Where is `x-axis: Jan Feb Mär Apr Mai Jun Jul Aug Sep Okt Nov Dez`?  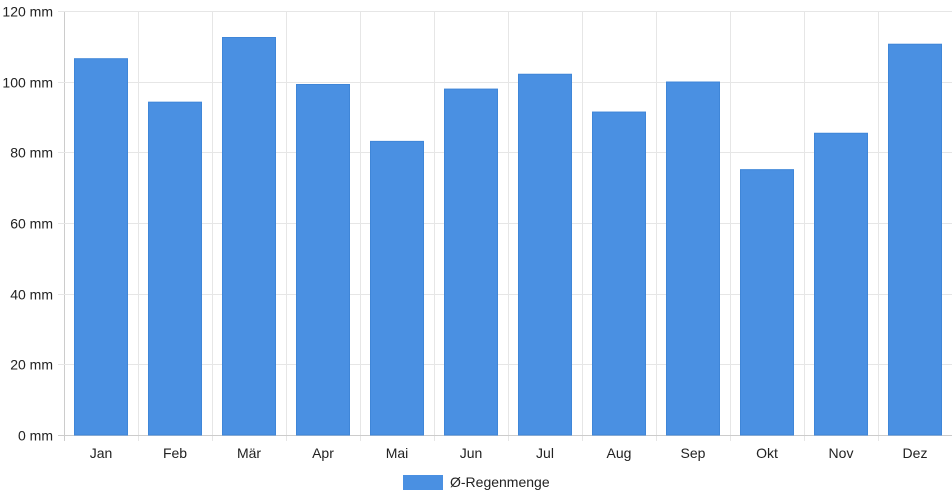 x-axis: Jan Feb Mär Apr Mai Jun Jul Aug Sep Okt Nov Dez is located at coordinates (509, 453).